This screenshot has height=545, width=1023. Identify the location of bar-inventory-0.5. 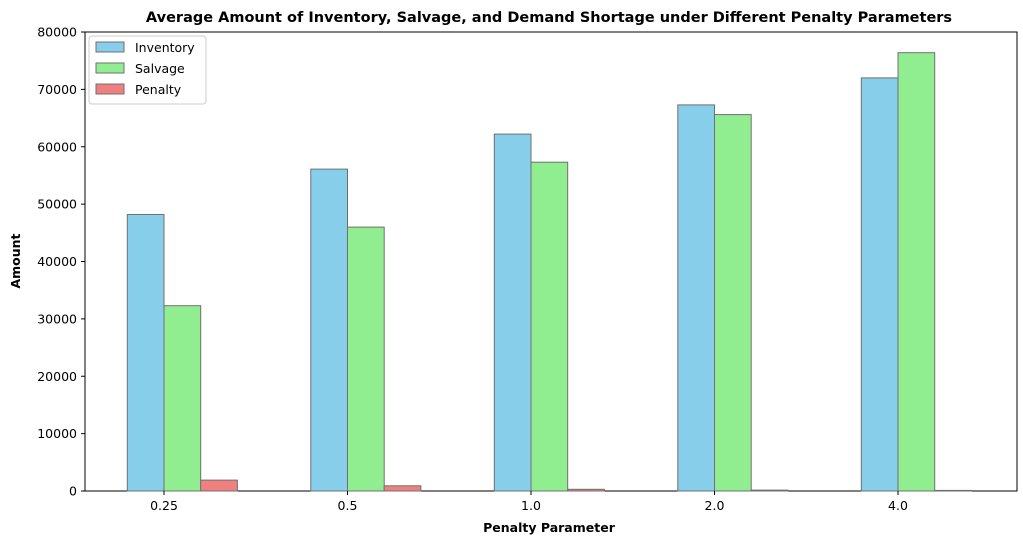
(329, 330).